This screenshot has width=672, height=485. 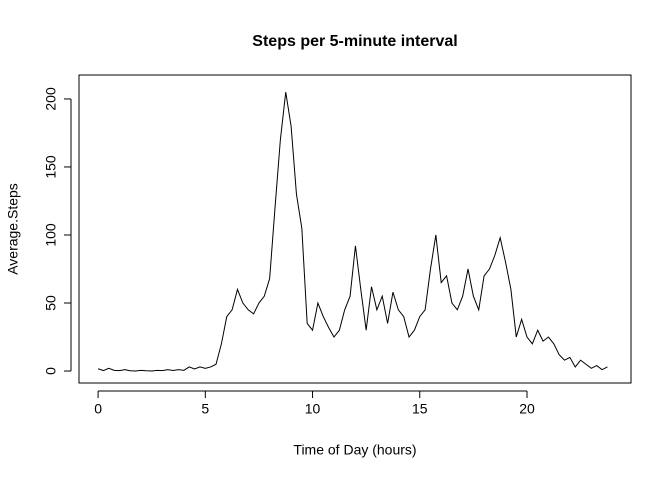 I want to click on chart-title: Steps per 5-minute interval, so click(x=354, y=41).